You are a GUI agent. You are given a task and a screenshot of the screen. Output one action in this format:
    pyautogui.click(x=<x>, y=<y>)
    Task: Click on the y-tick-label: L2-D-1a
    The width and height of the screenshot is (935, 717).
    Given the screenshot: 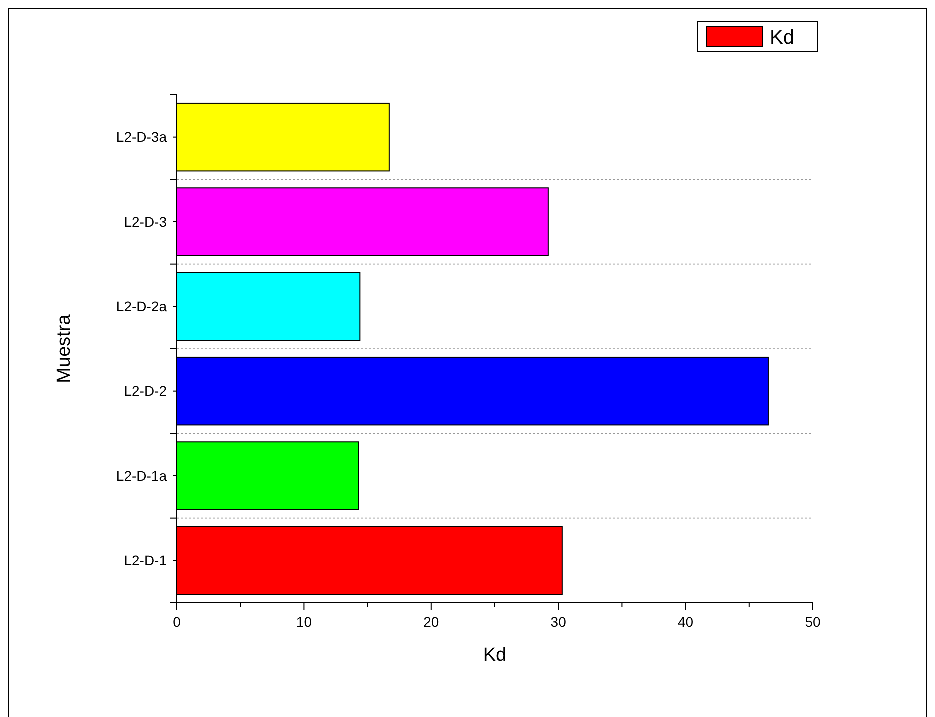 What is the action you would take?
    pyautogui.click(x=142, y=476)
    